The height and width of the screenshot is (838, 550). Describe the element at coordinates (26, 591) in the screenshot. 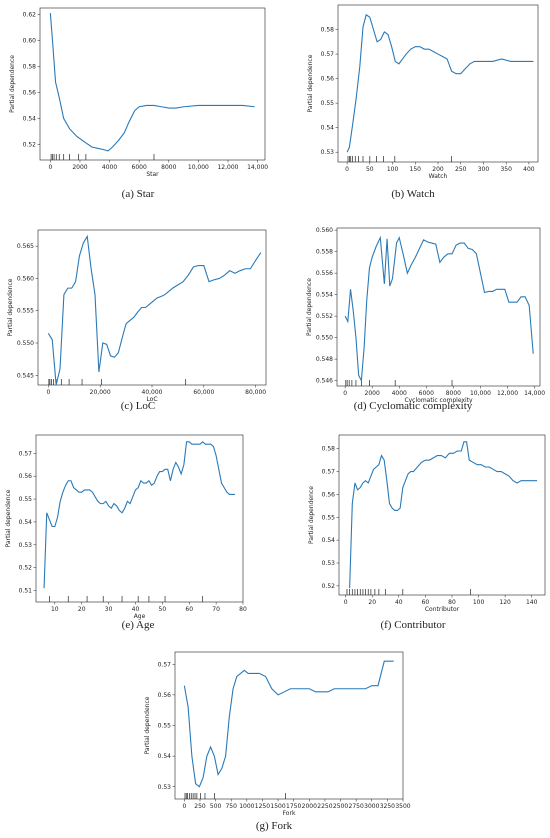

I see `y-tick-label: 0.51` at that location.